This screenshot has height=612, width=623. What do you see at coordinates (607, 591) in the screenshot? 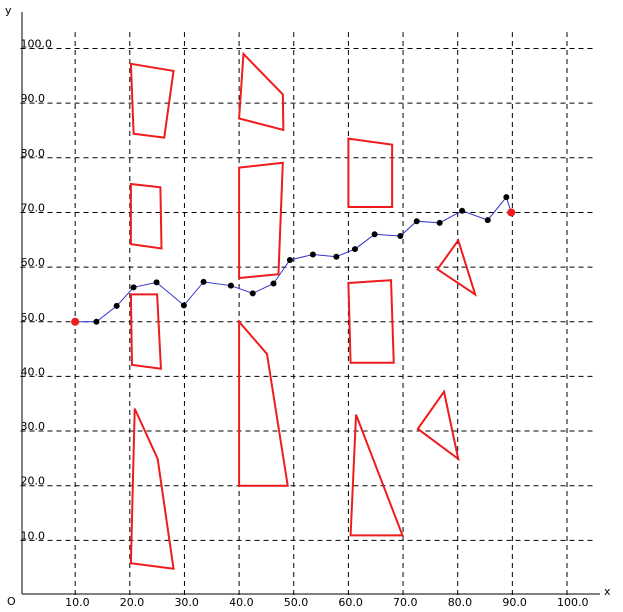
I see `x-axis-label: x` at bounding box center [607, 591].